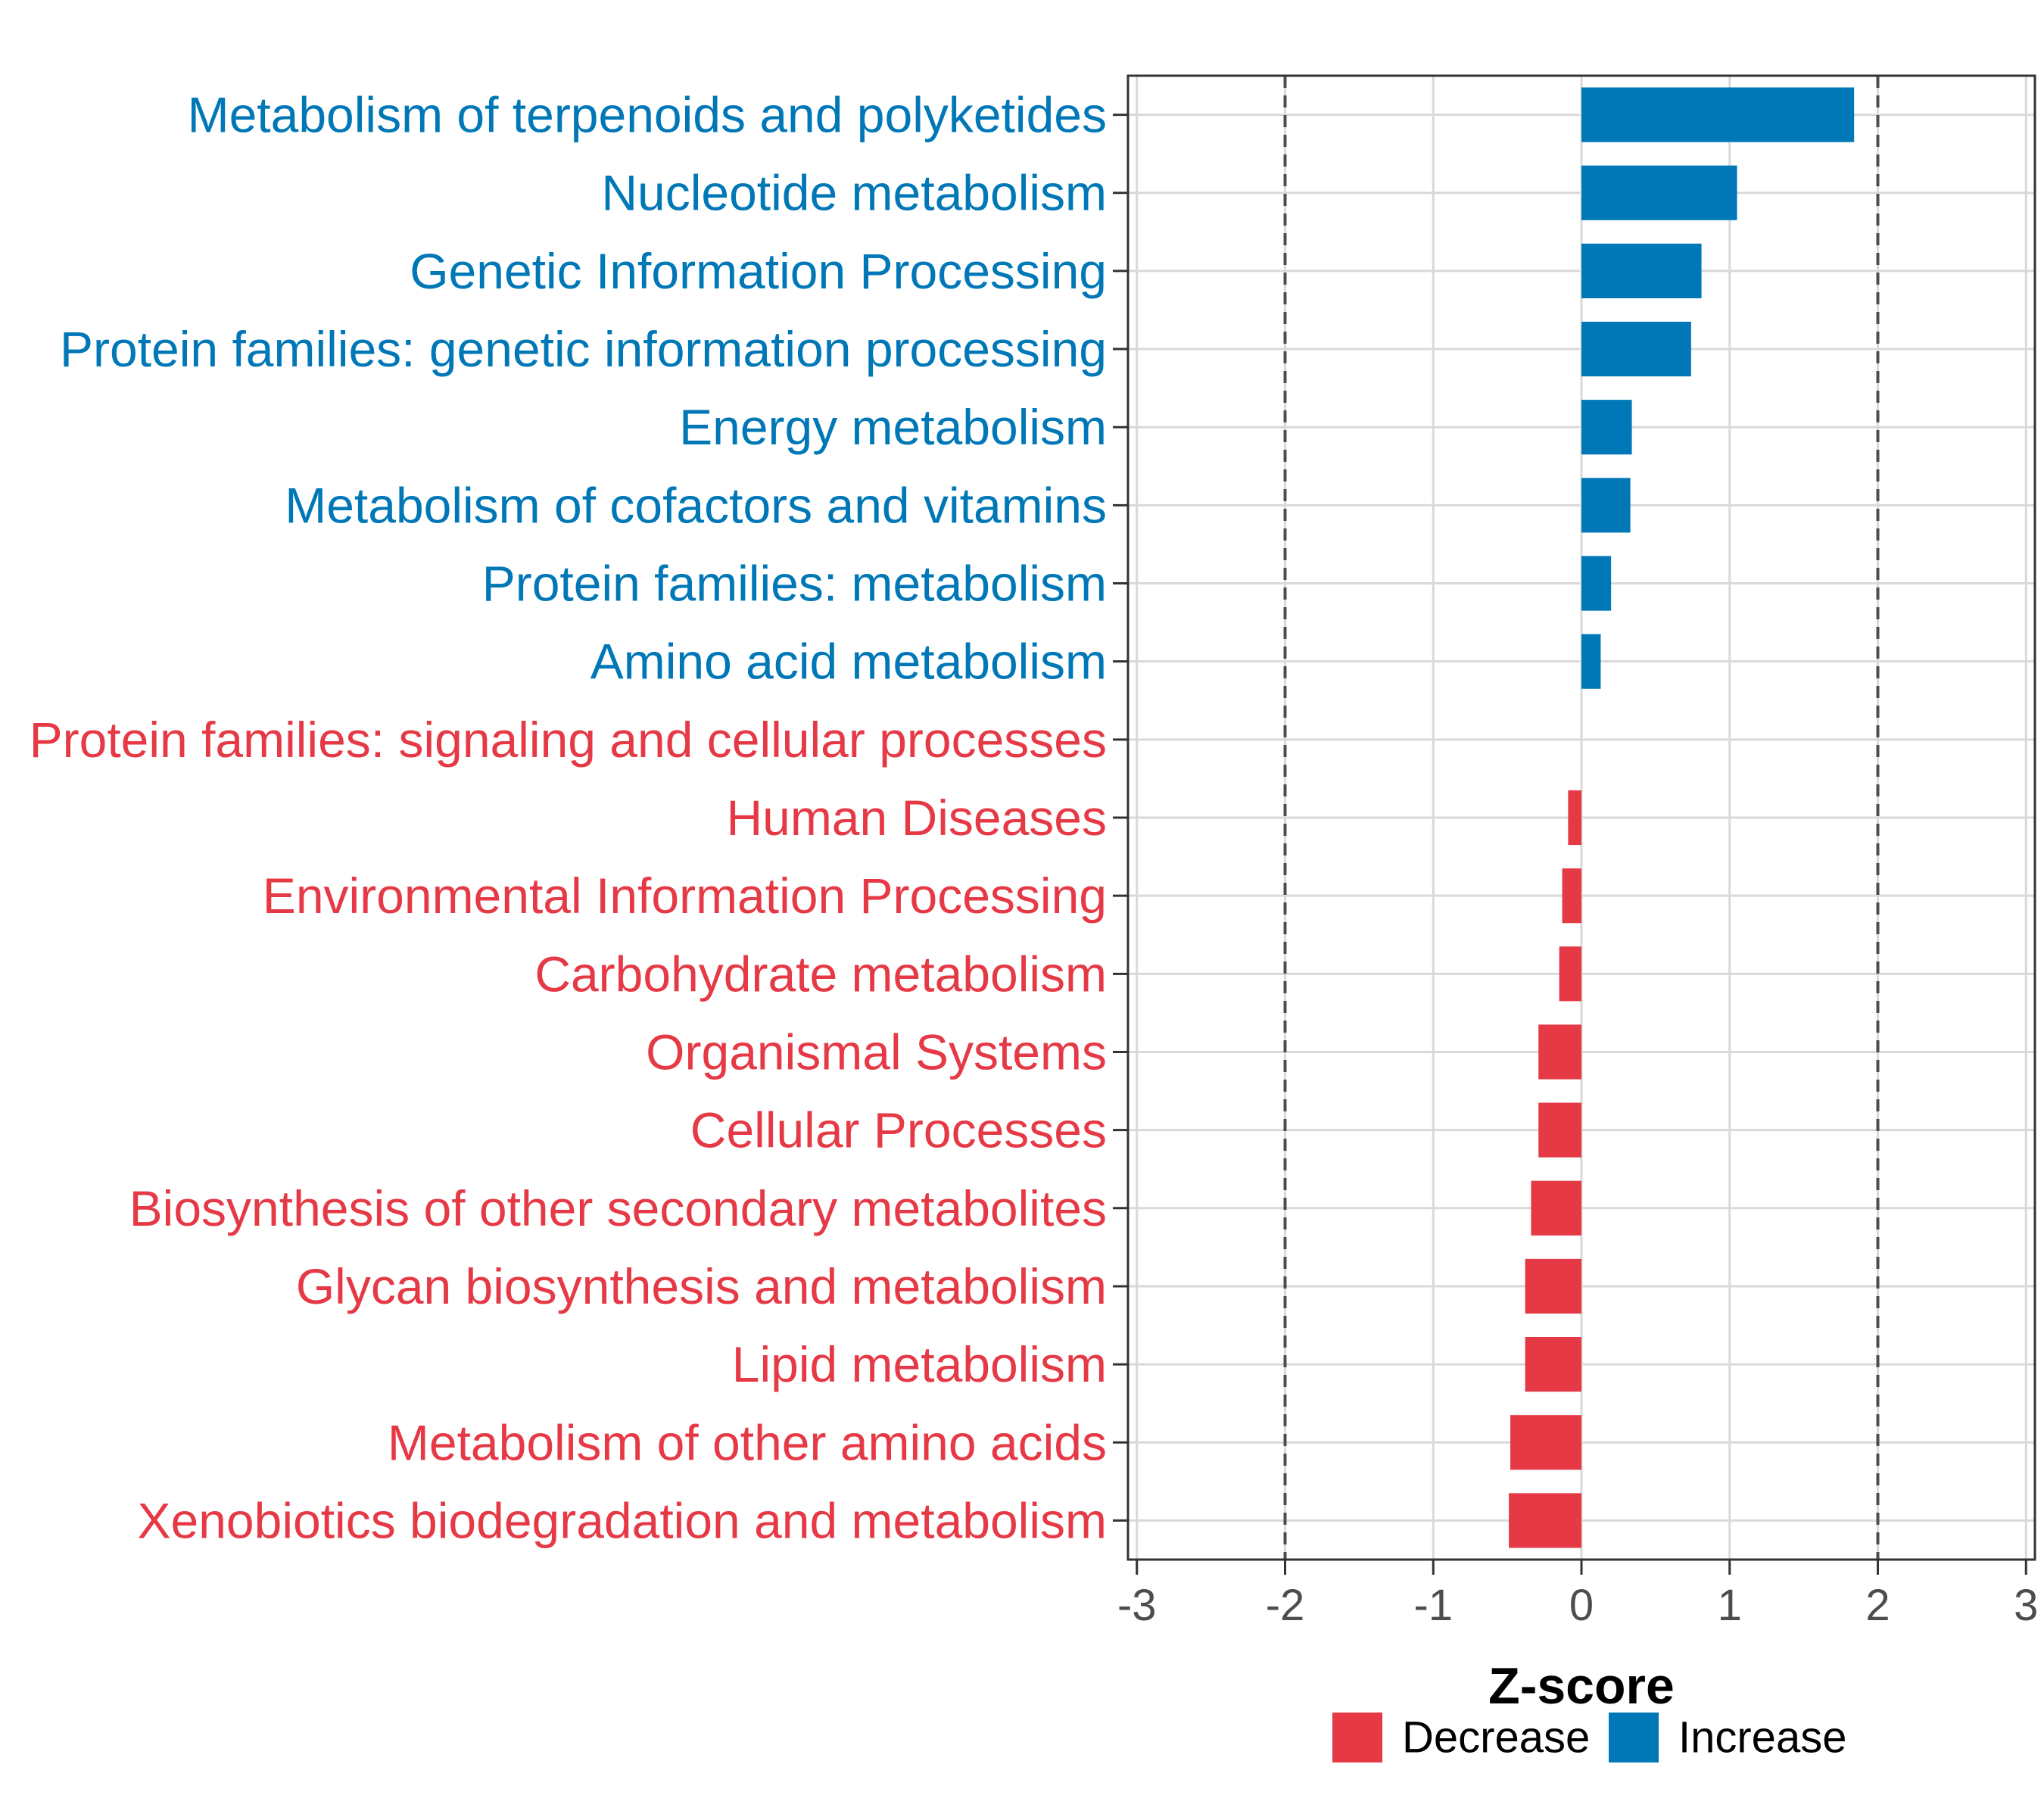 The height and width of the screenshot is (1817, 2044). Describe the element at coordinates (1496, 1737) in the screenshot. I see `legend-label: Decrease` at that location.